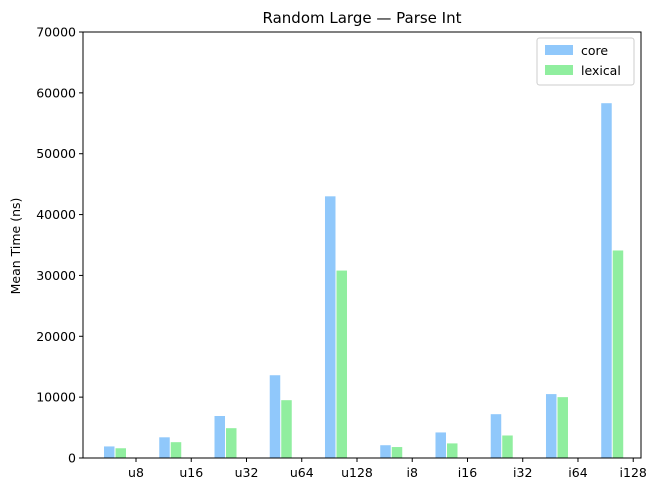 This screenshot has height=496, width=651. I want to click on y-axis-label: Mean Time (ns), so click(15, 246).